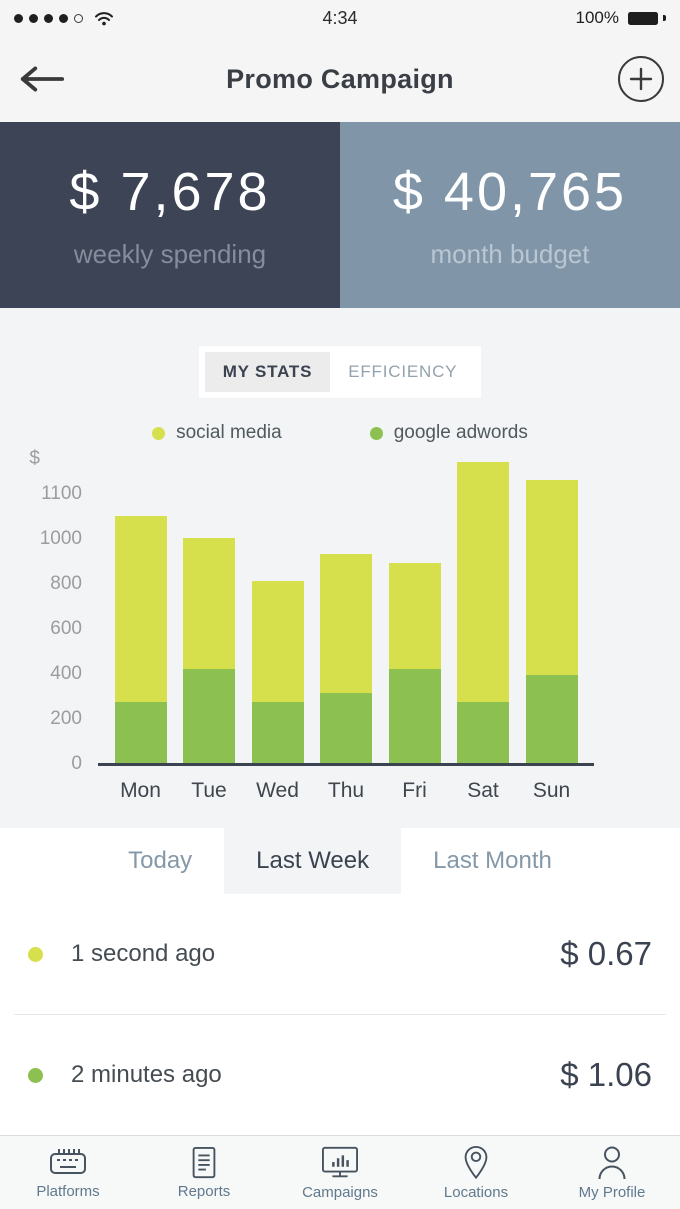  What do you see at coordinates (170, 215) in the screenshot?
I see `weekly-spending-card: $ 7,678 weekly spending` at bounding box center [170, 215].